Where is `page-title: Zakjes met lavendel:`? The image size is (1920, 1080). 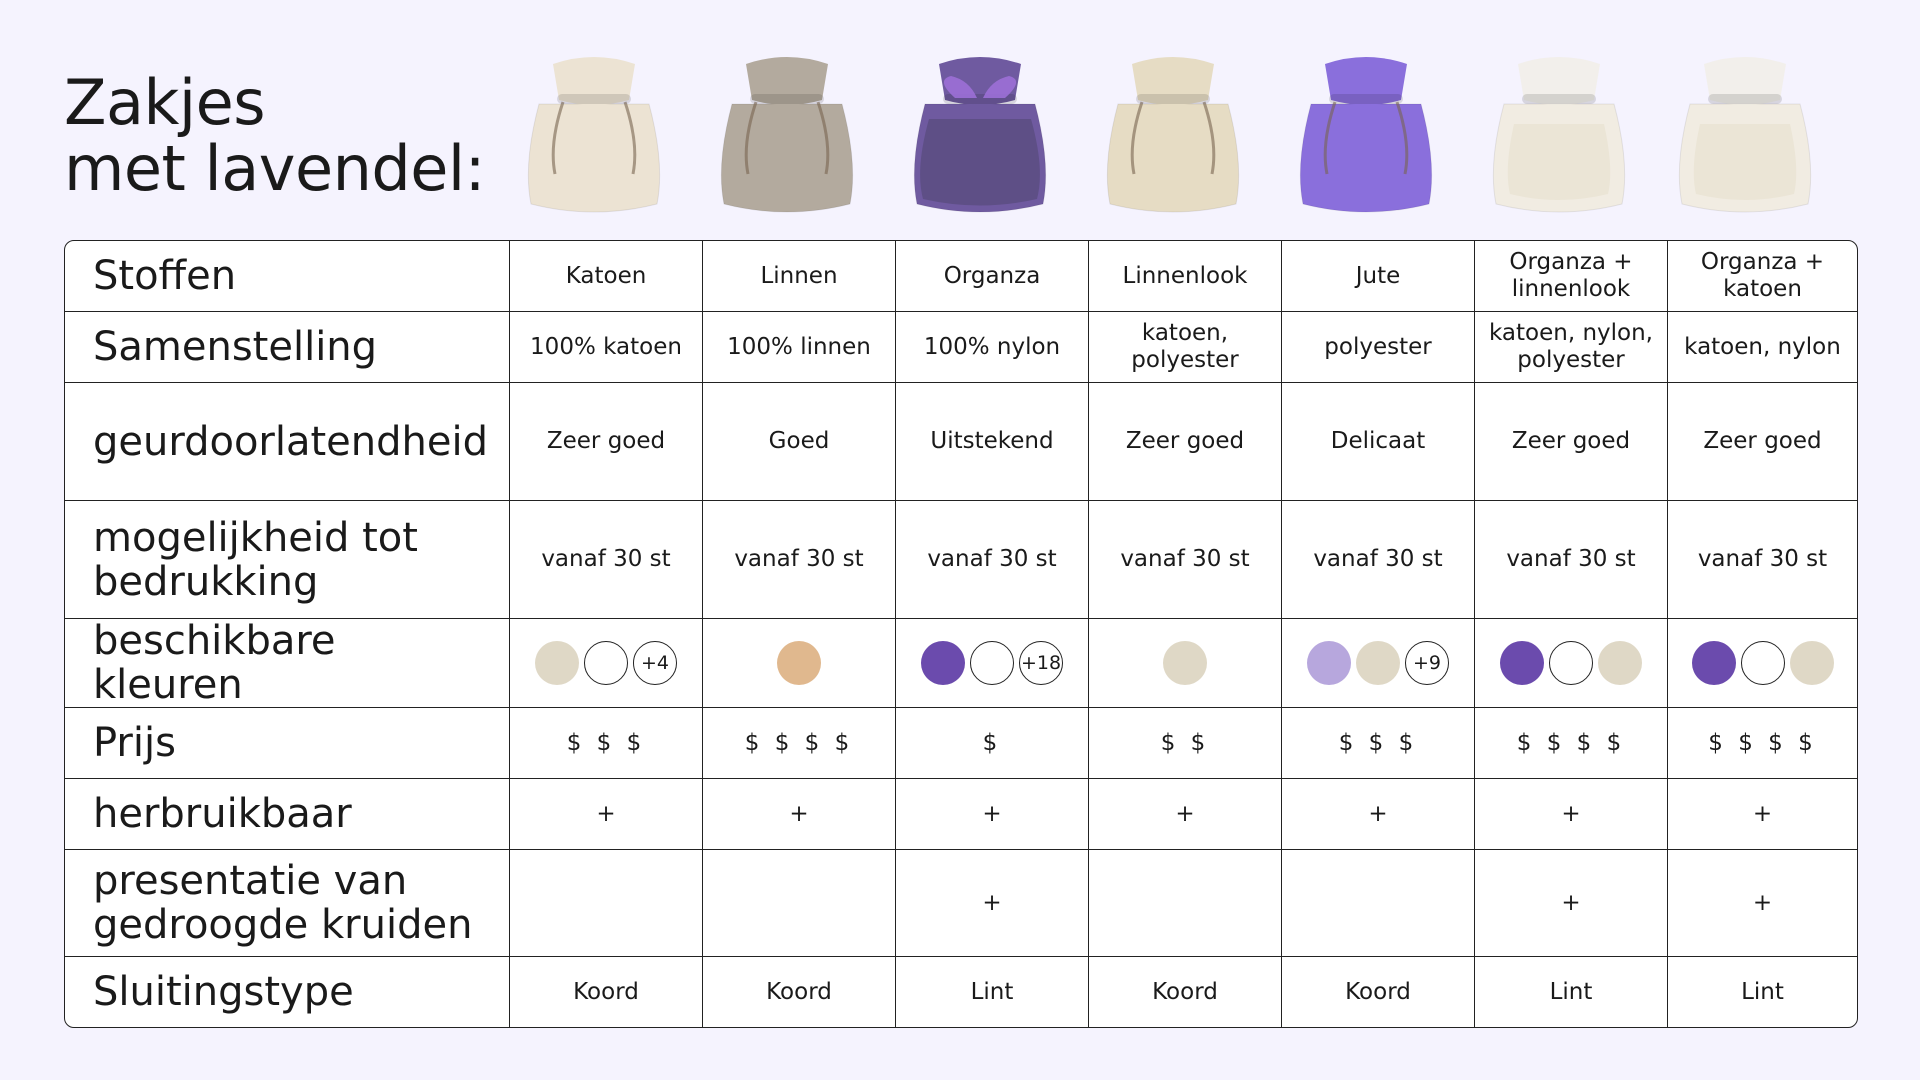
page-title: Zakjes met lavendel: is located at coordinates (275, 135).